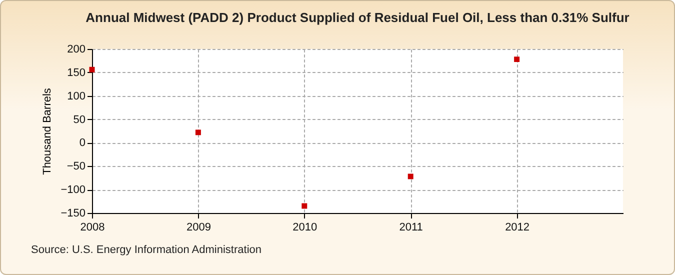 Image resolution: width=675 pixels, height=275 pixels. I want to click on y-tick-label: −100, so click(73, 190).